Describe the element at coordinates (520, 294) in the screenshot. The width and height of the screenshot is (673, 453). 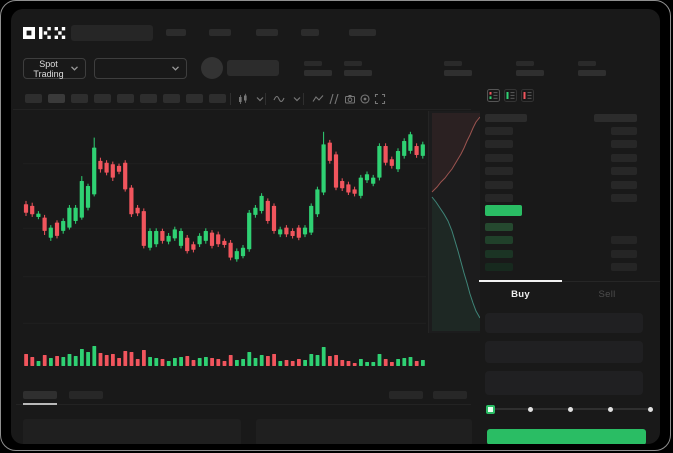
I see `tab-buy: Buy` at that location.